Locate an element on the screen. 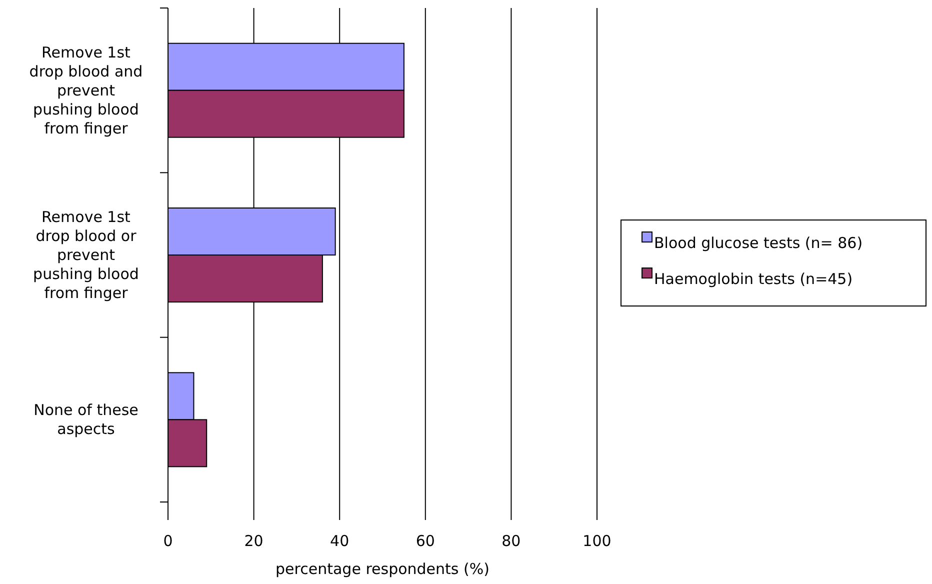  legend-label: Haemoglobin tests (n=45) is located at coordinates (753, 279).